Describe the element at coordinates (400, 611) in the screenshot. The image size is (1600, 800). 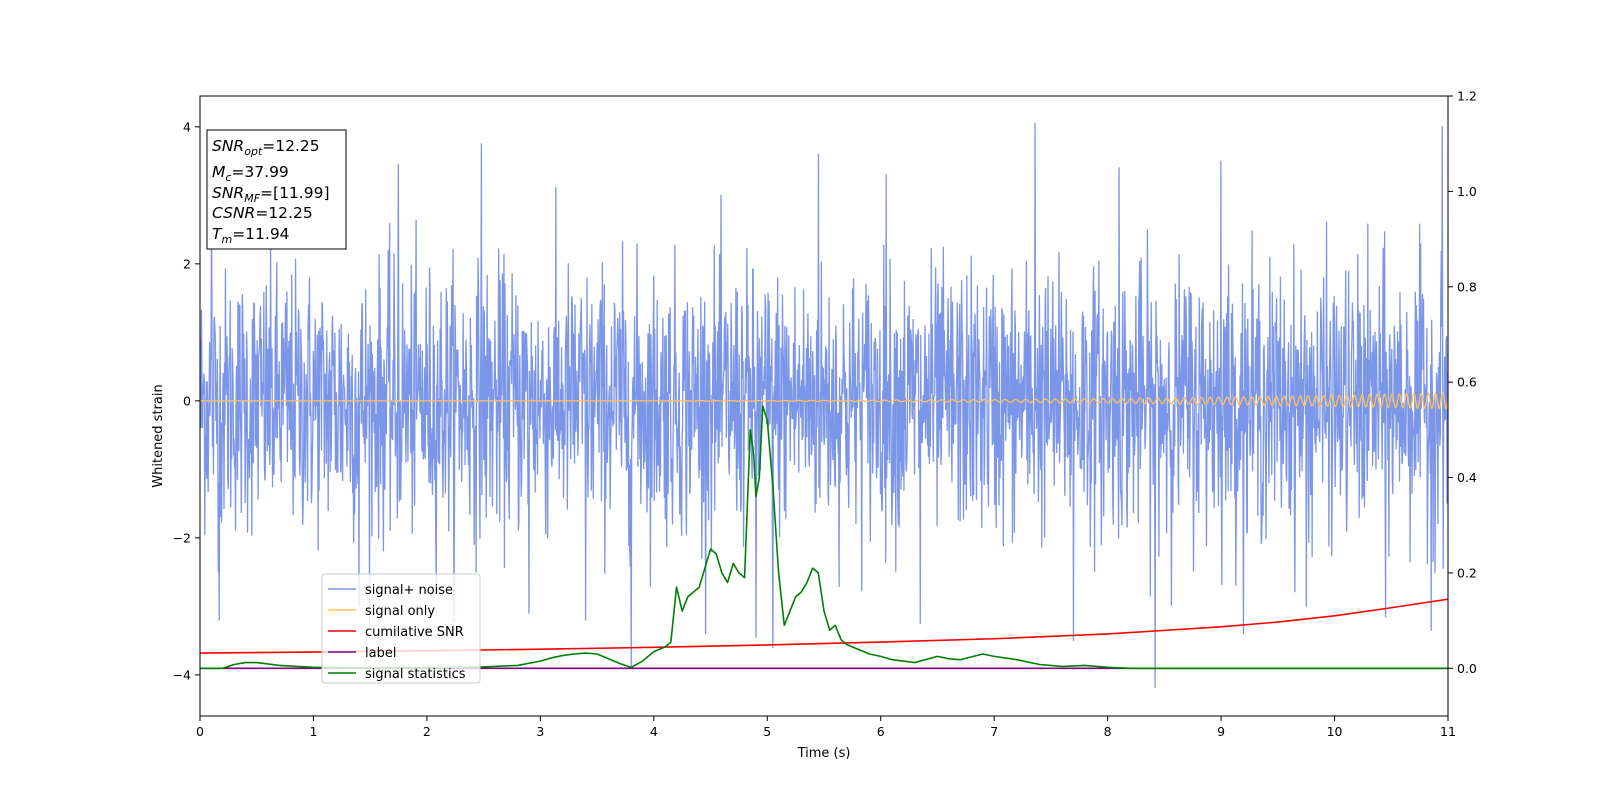
I see `legend-label: signal only` at that location.